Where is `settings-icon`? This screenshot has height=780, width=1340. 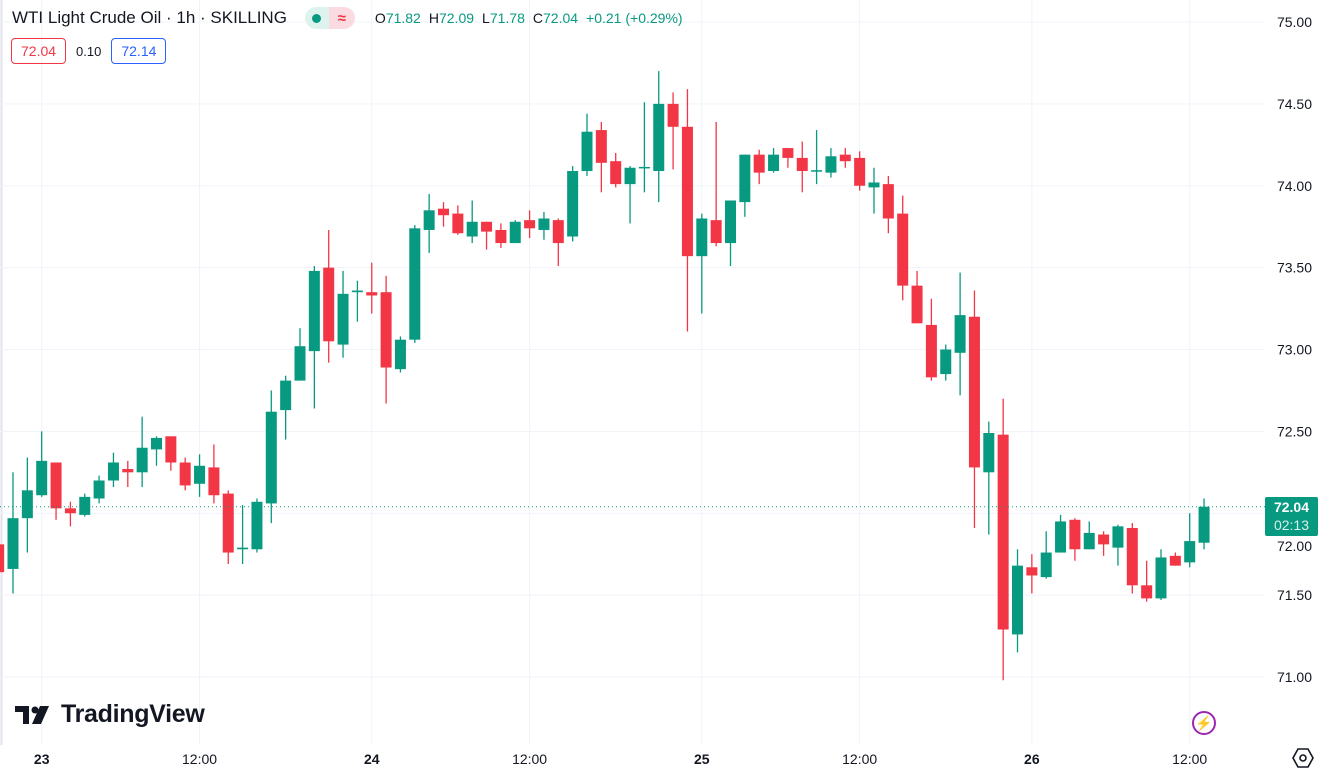 settings-icon is located at coordinates (1303, 758).